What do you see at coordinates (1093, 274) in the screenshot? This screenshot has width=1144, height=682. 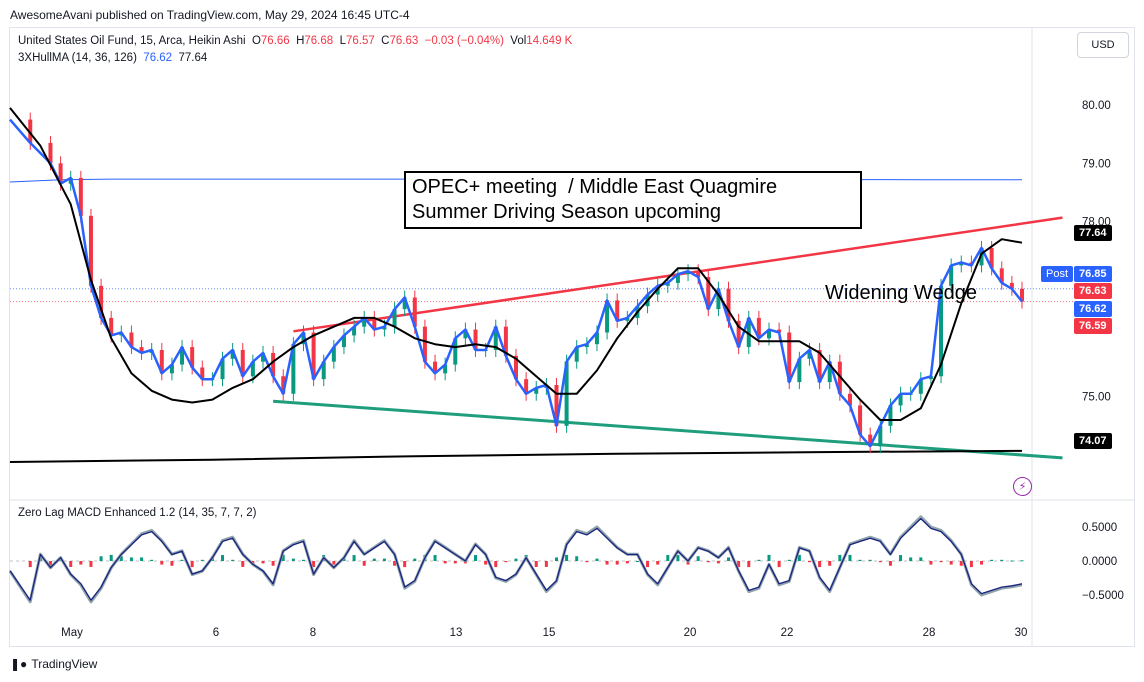 I see `post-price-tag: 76.85` at bounding box center [1093, 274].